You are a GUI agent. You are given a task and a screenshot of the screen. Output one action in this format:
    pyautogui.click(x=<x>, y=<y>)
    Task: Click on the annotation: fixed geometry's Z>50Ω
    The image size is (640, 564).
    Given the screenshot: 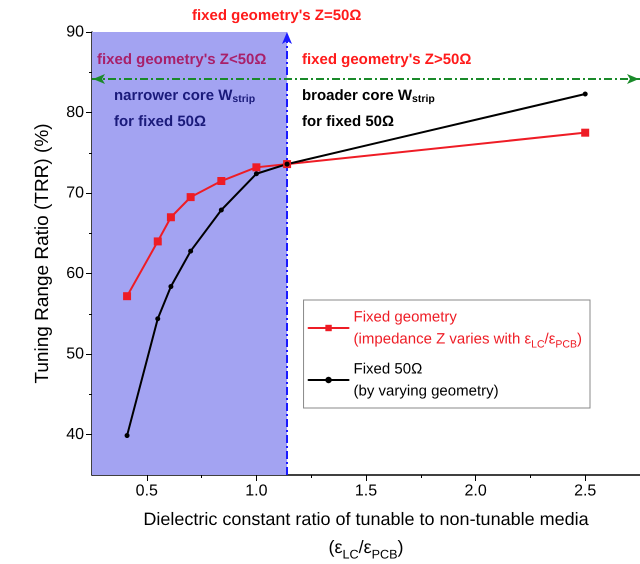 What is the action you would take?
    pyautogui.click(x=387, y=59)
    